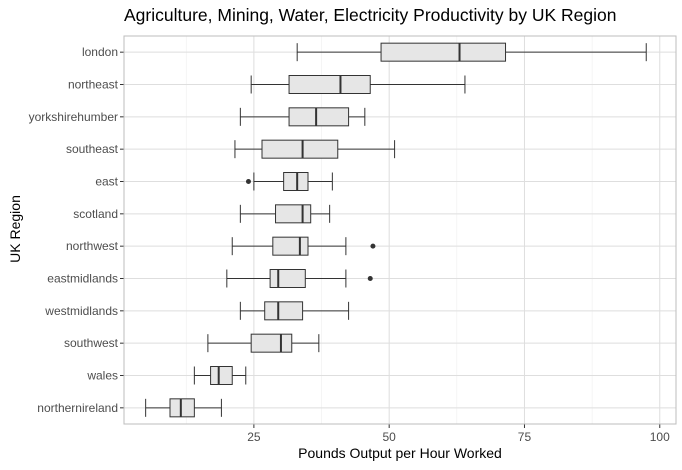 The height and width of the screenshot is (470, 682). I want to click on x-tick-label: 25, so click(254, 437).